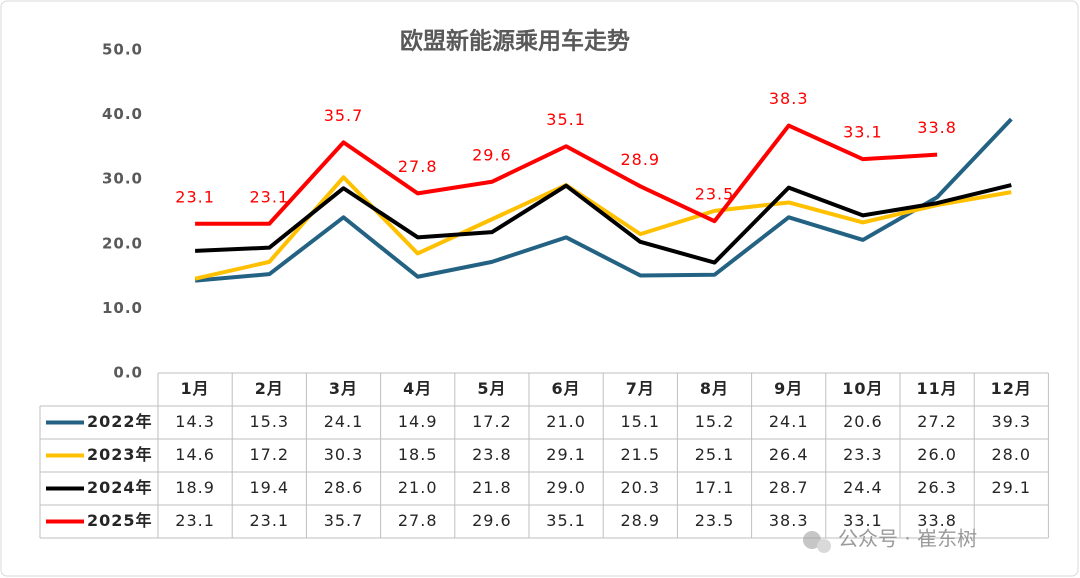 The image size is (1080, 578). What do you see at coordinates (640, 421) in the screenshot?
I see `table-cell: 15.1` at bounding box center [640, 421].